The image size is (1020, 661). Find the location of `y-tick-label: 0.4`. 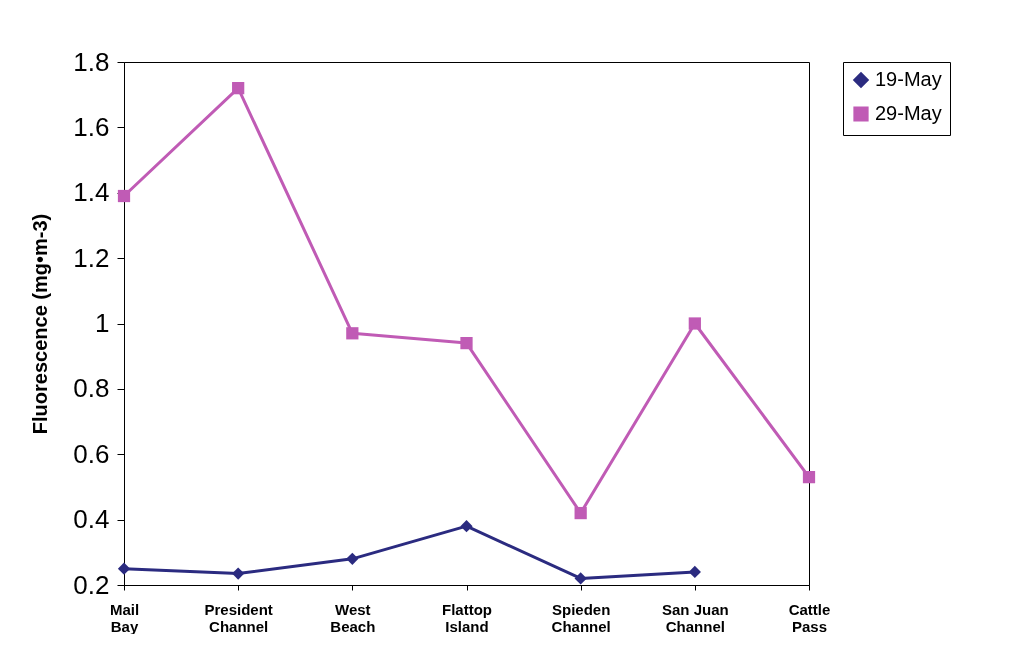

y-tick-label: 0.4 is located at coordinates (91, 519).